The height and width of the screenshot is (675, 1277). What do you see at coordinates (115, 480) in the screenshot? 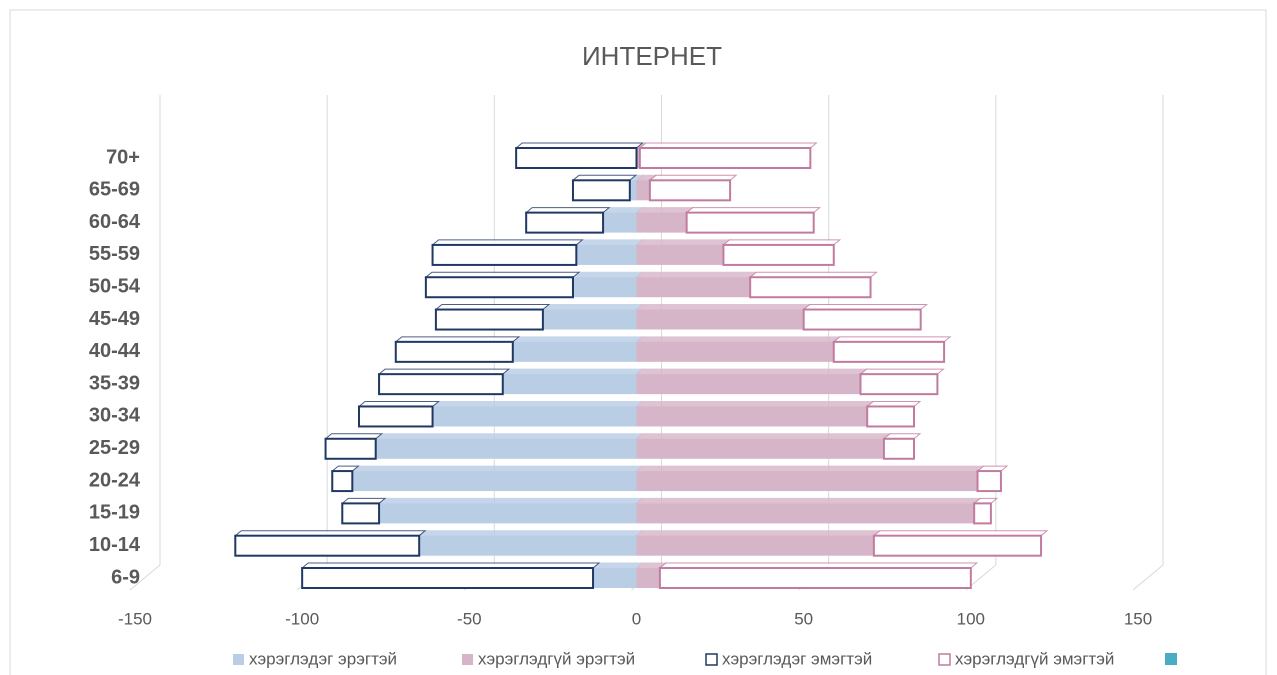
I see `y-tick-label: 20-24` at bounding box center [115, 480].